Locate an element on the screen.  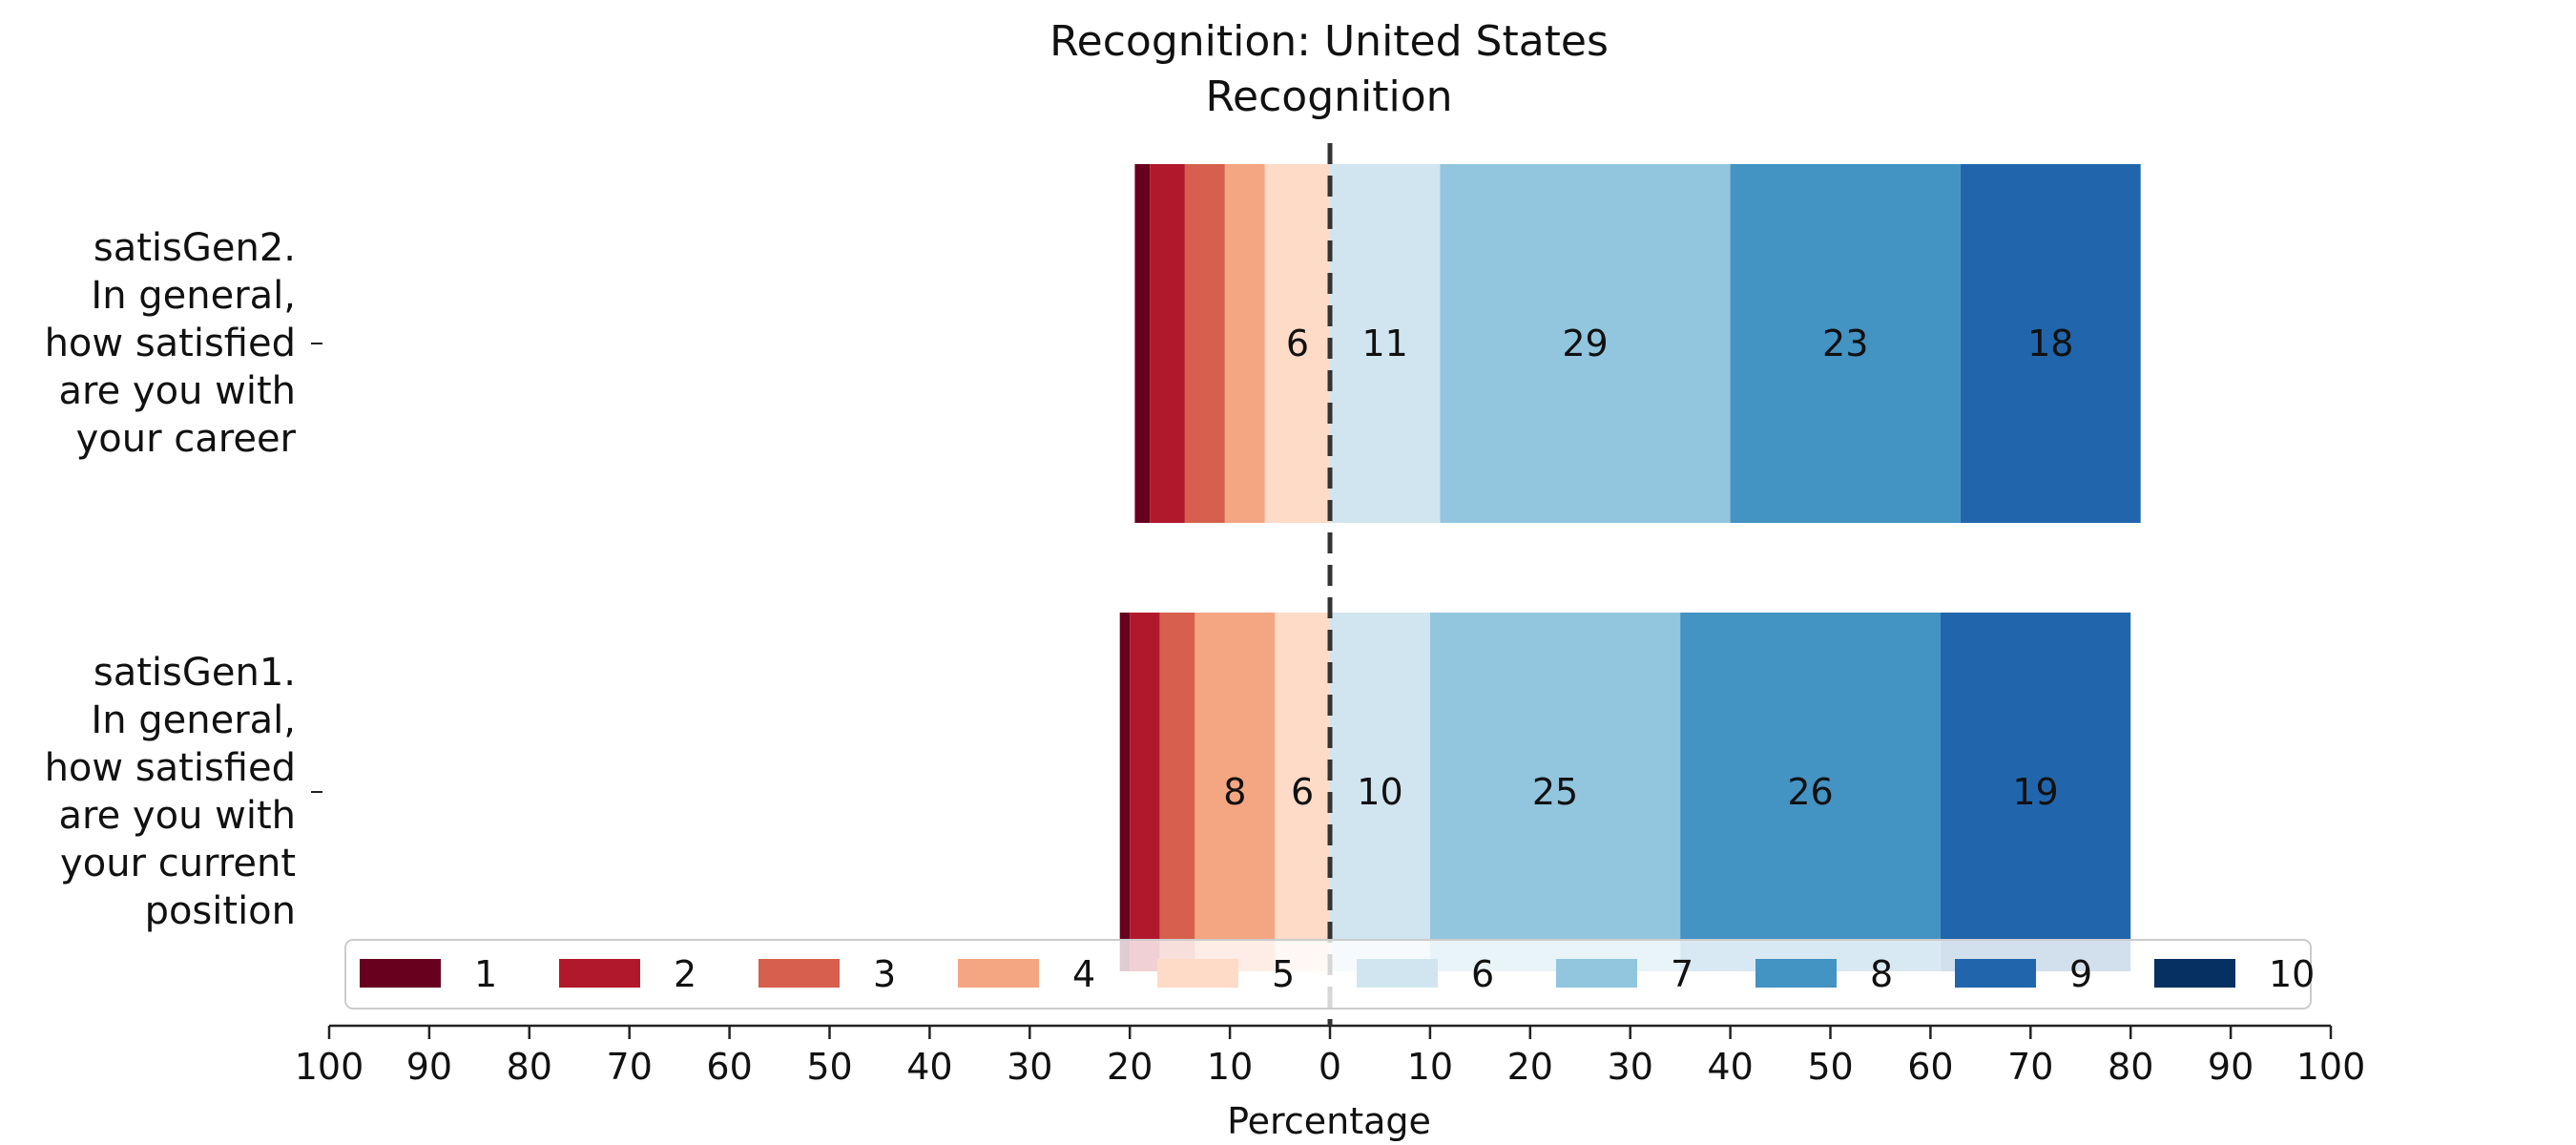
y-tick-label: satisGen2. is located at coordinates (194, 248).